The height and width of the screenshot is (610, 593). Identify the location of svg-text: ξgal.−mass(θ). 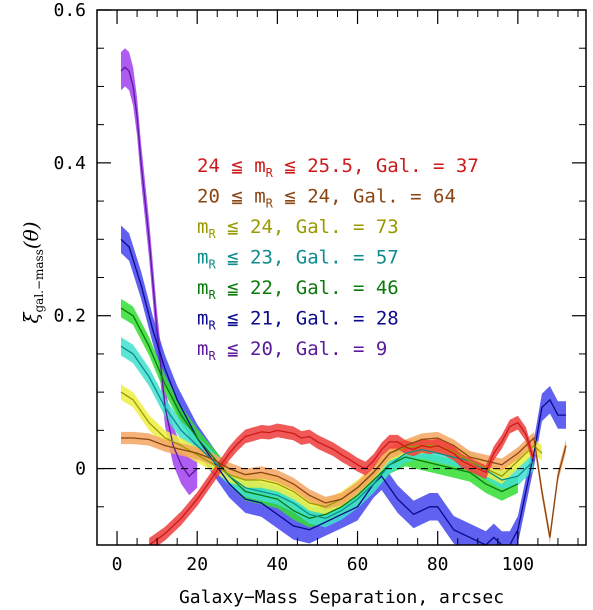
(32, 272).